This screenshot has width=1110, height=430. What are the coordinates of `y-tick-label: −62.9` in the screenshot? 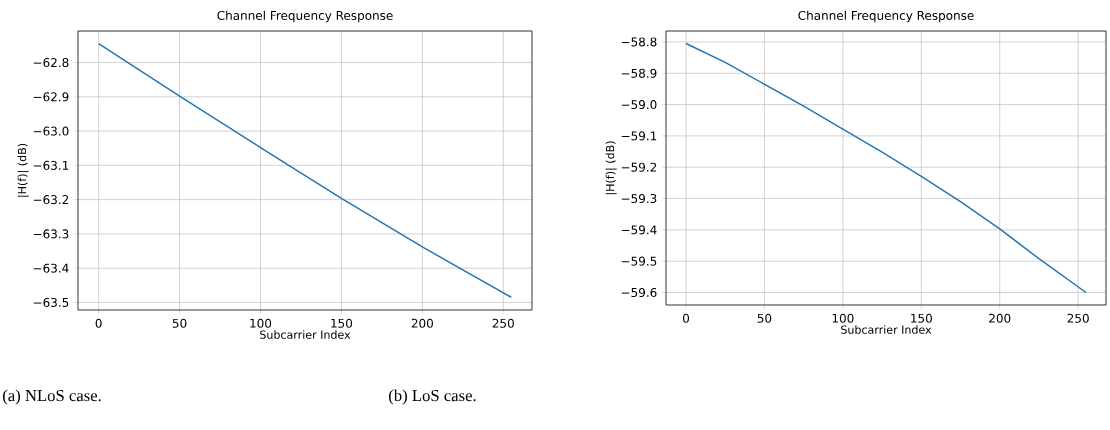 It's located at (51, 97).